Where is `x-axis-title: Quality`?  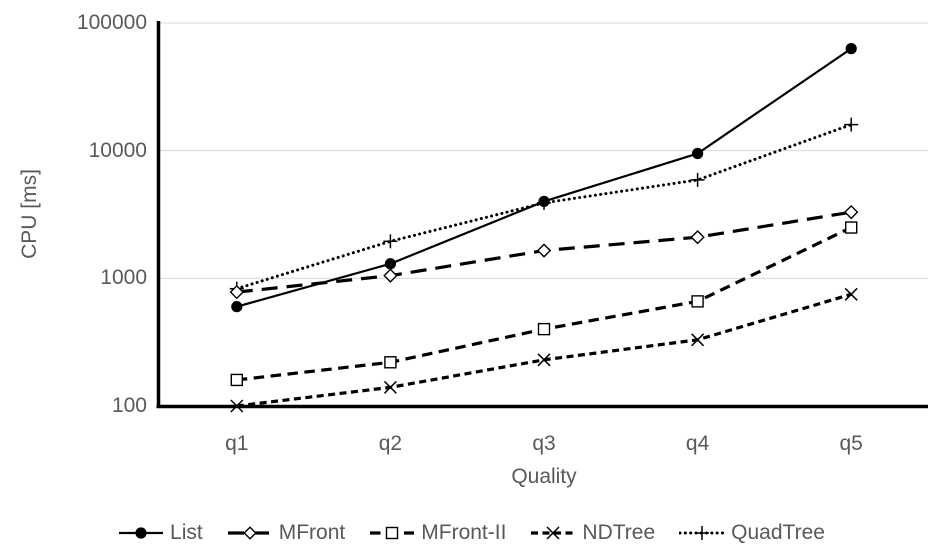
x-axis-title: Quality is located at coordinates (544, 476).